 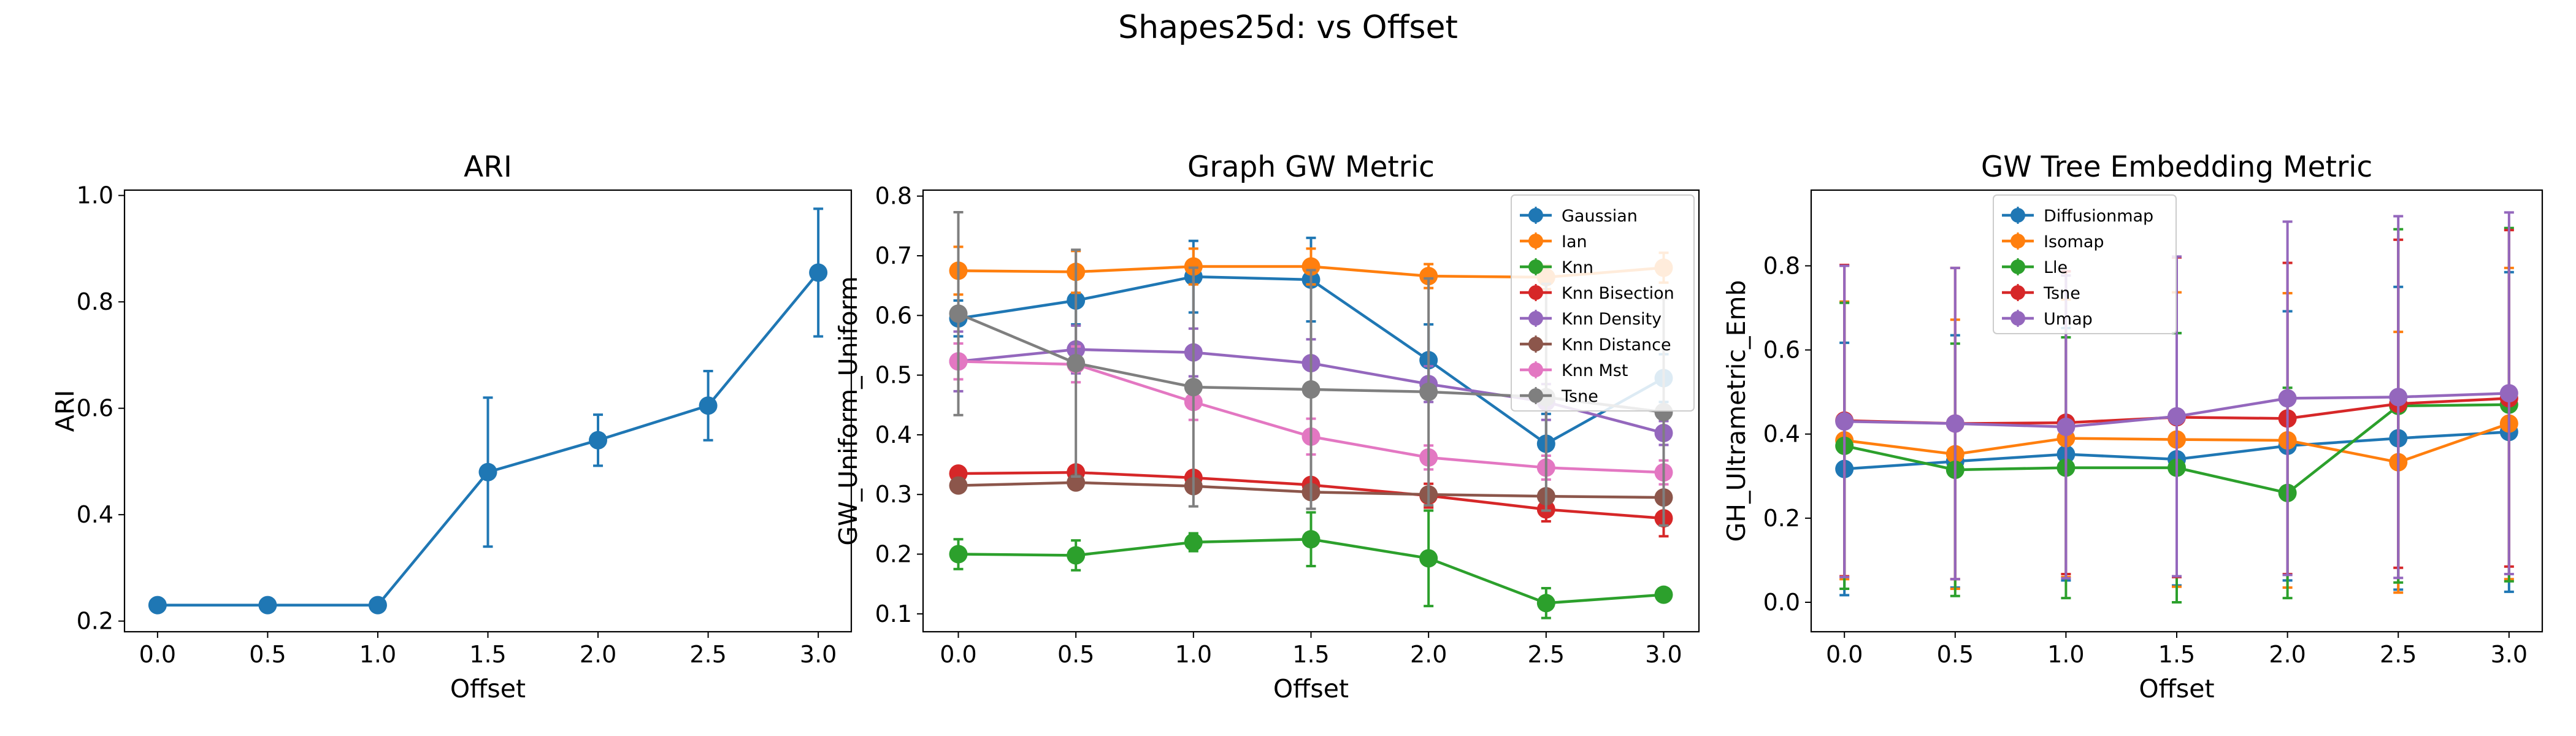 I want to click on legend: Diffusionmap Isomap Lle Tsne Umap, so click(x=2085, y=264).